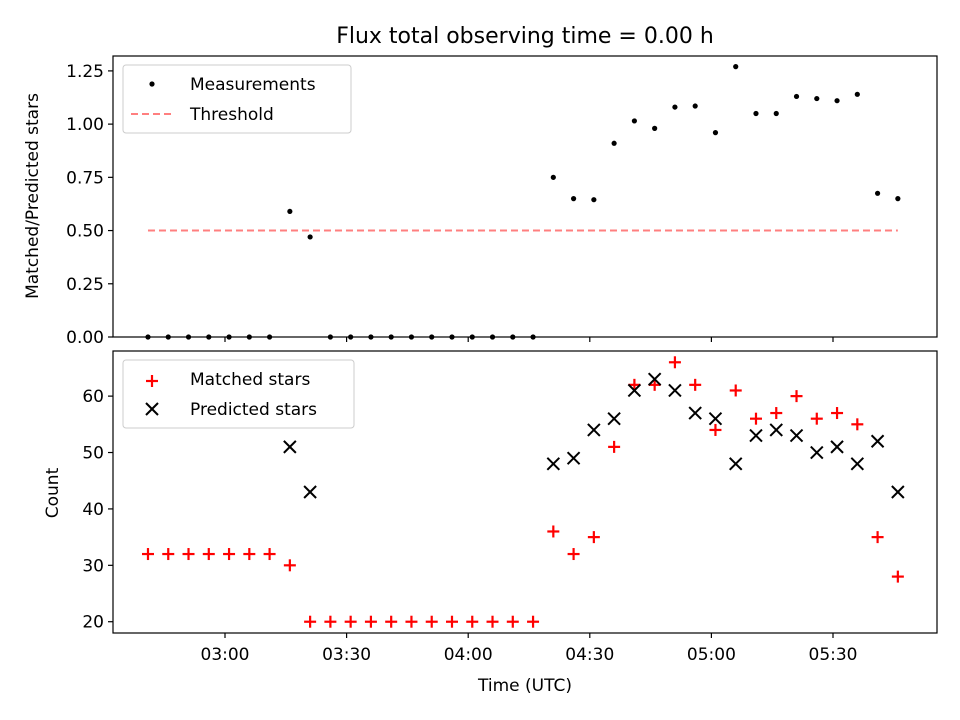  What do you see at coordinates (346, 655) in the screenshot?
I see `x-tick-label: 03:30` at bounding box center [346, 655].